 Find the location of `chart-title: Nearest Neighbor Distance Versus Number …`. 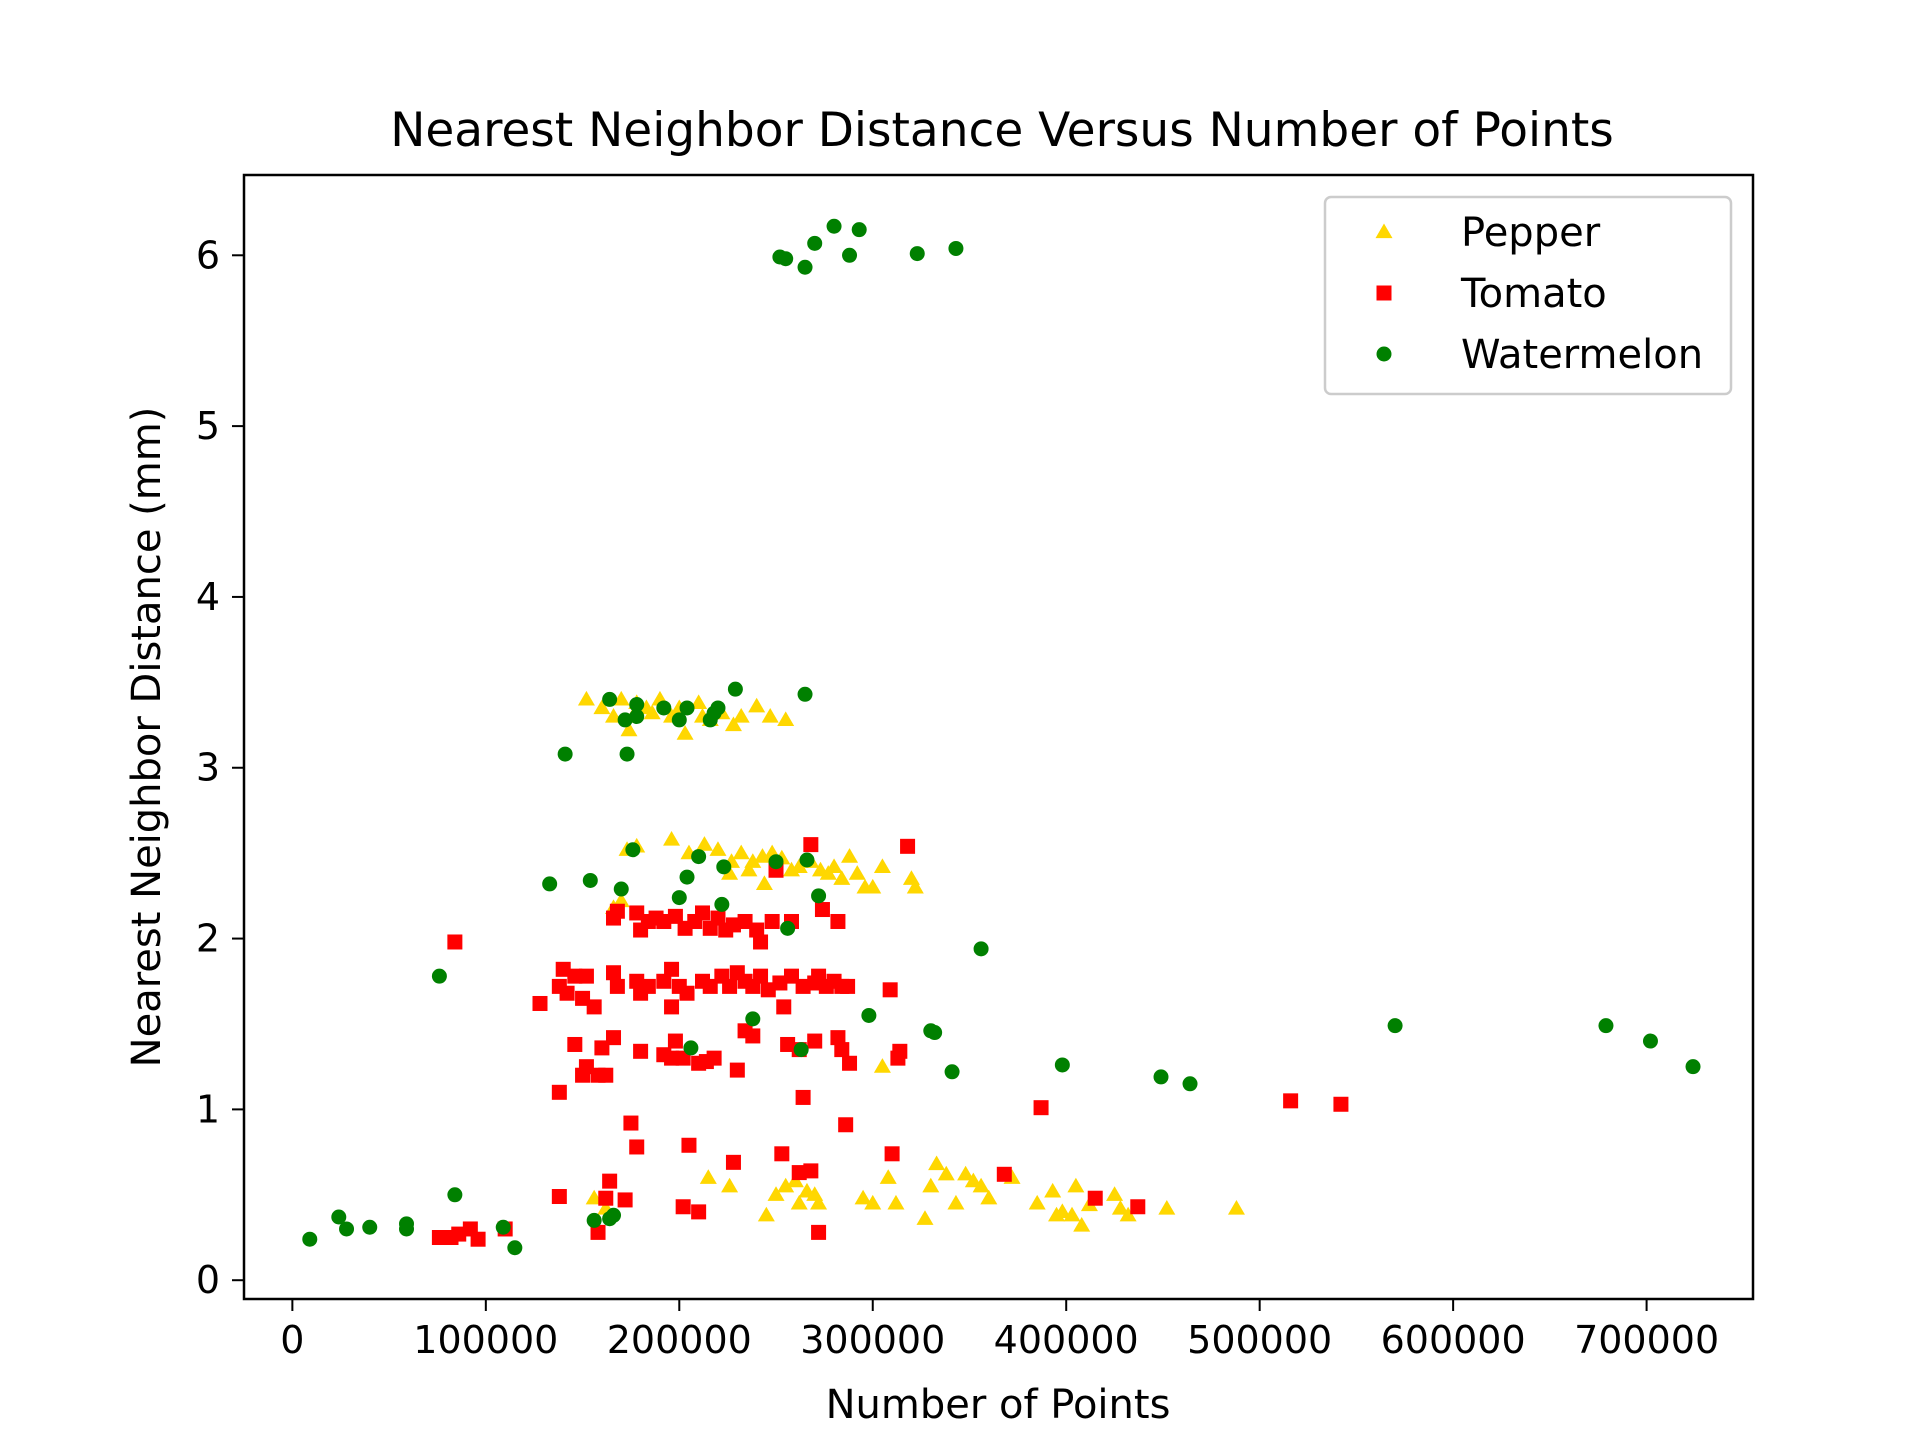

chart-title: Nearest Neighbor Distance Versus Number … is located at coordinates (1002, 130).